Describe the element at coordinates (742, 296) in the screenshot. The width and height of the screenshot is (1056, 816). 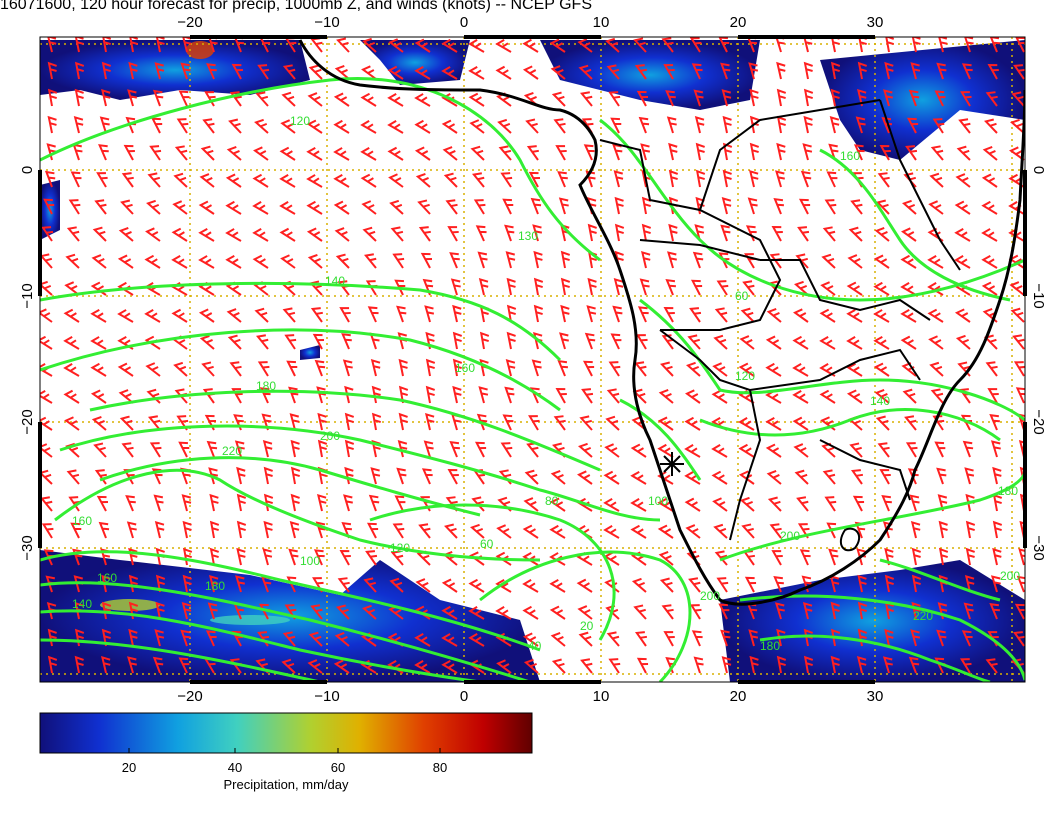
I see `contour-label: 60` at that location.